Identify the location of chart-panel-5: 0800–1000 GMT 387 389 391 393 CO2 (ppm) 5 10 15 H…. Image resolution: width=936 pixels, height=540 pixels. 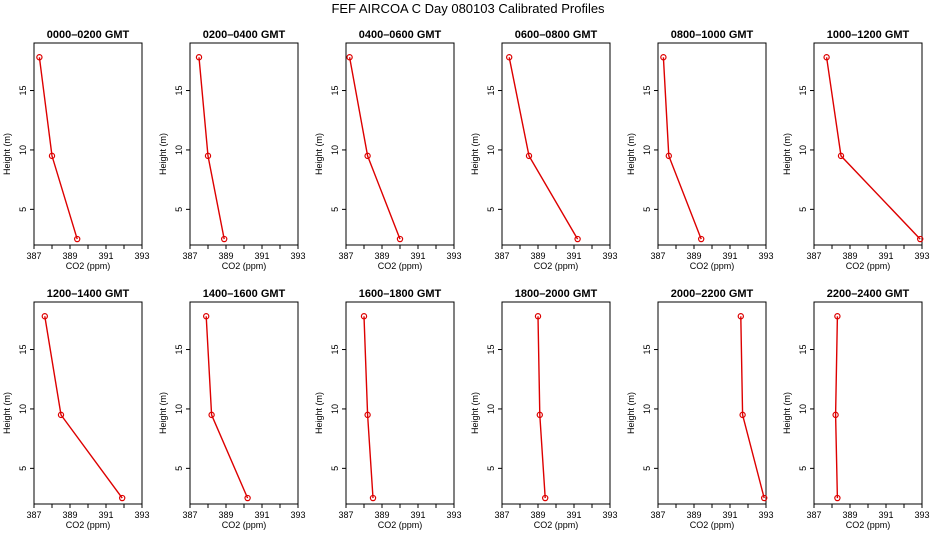
(700, 150).